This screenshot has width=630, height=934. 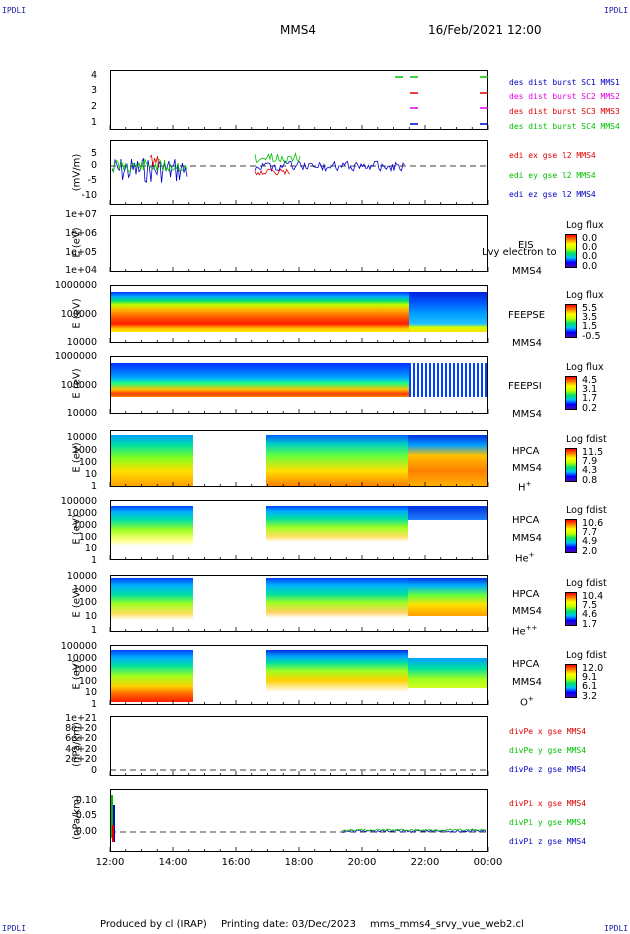 What do you see at coordinates (590, 380) in the screenshot?
I see `feepsi-cb-value-1: 4.5` at bounding box center [590, 380].